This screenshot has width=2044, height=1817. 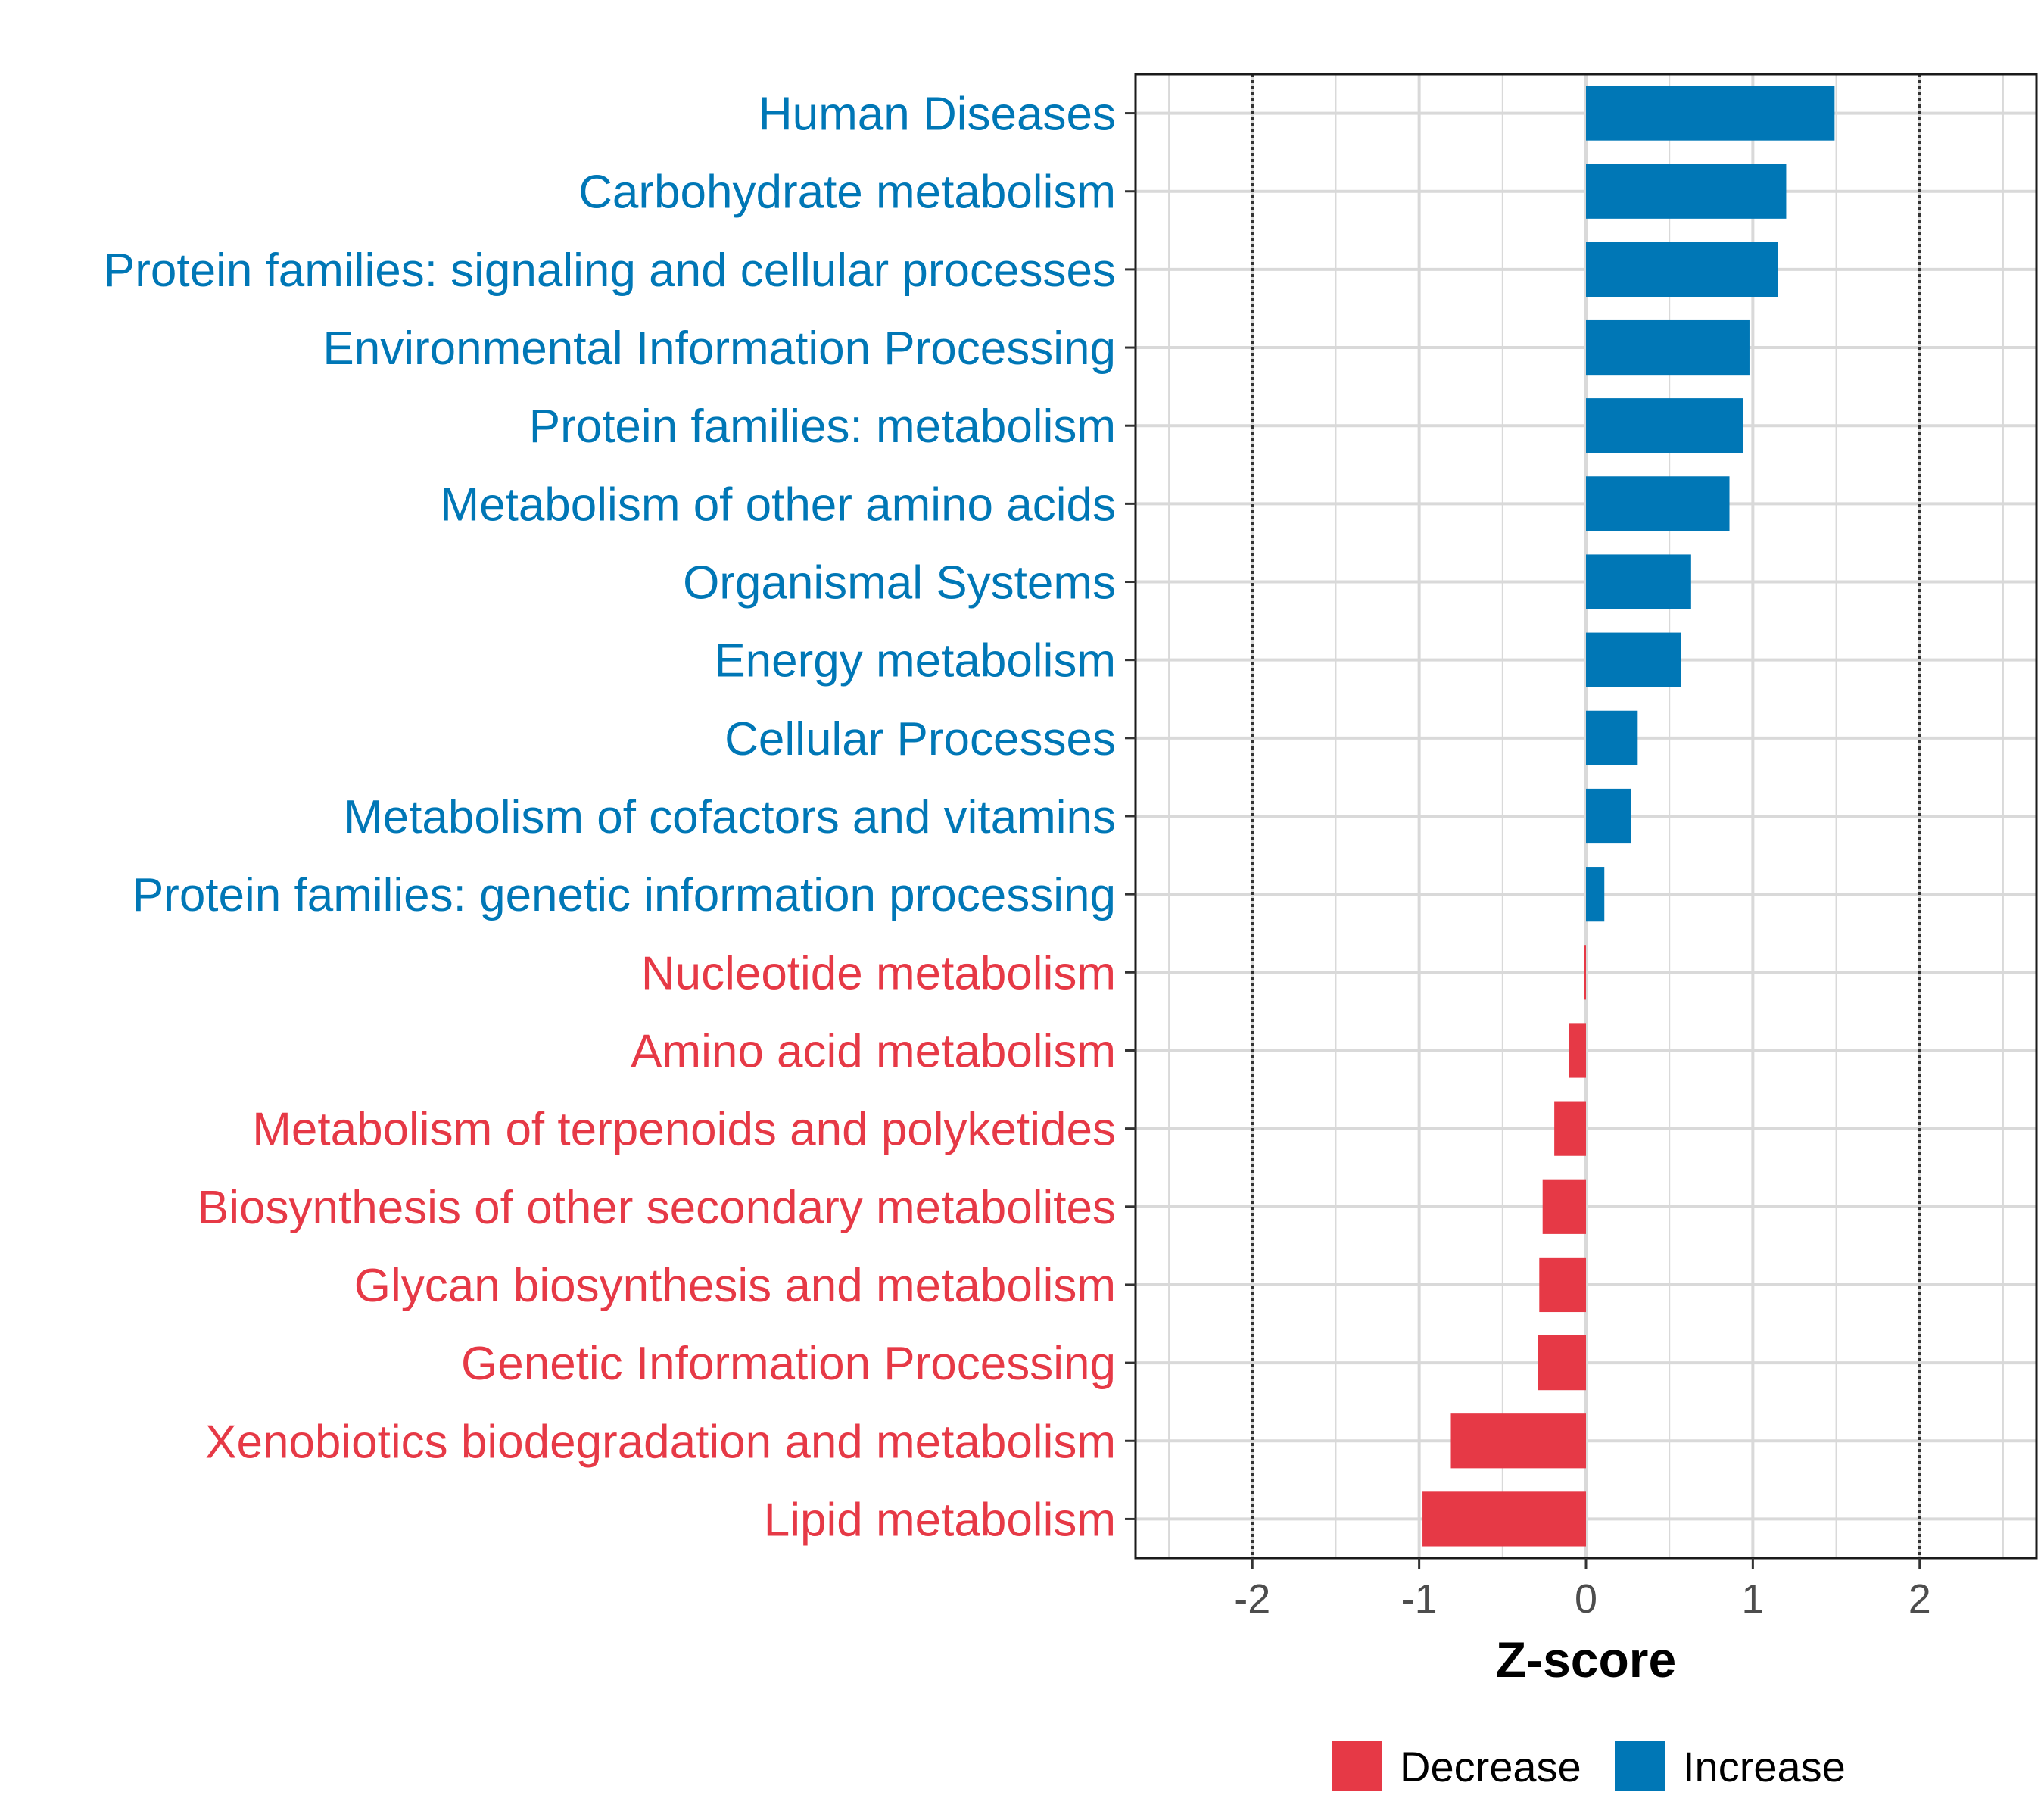 What do you see at coordinates (1585, 973) in the screenshot?
I see `bar-nucleotide-metabolism` at bounding box center [1585, 973].